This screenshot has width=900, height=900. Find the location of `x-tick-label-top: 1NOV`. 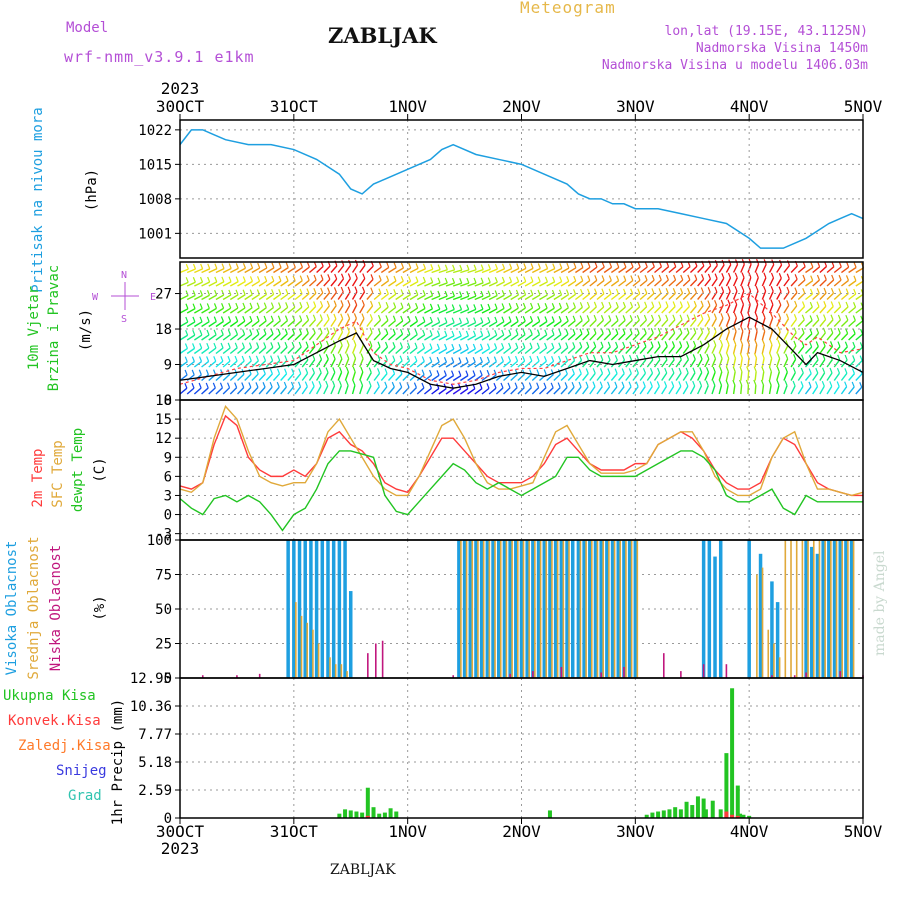

x-tick-label-top: 1NOV is located at coordinates (407, 106).